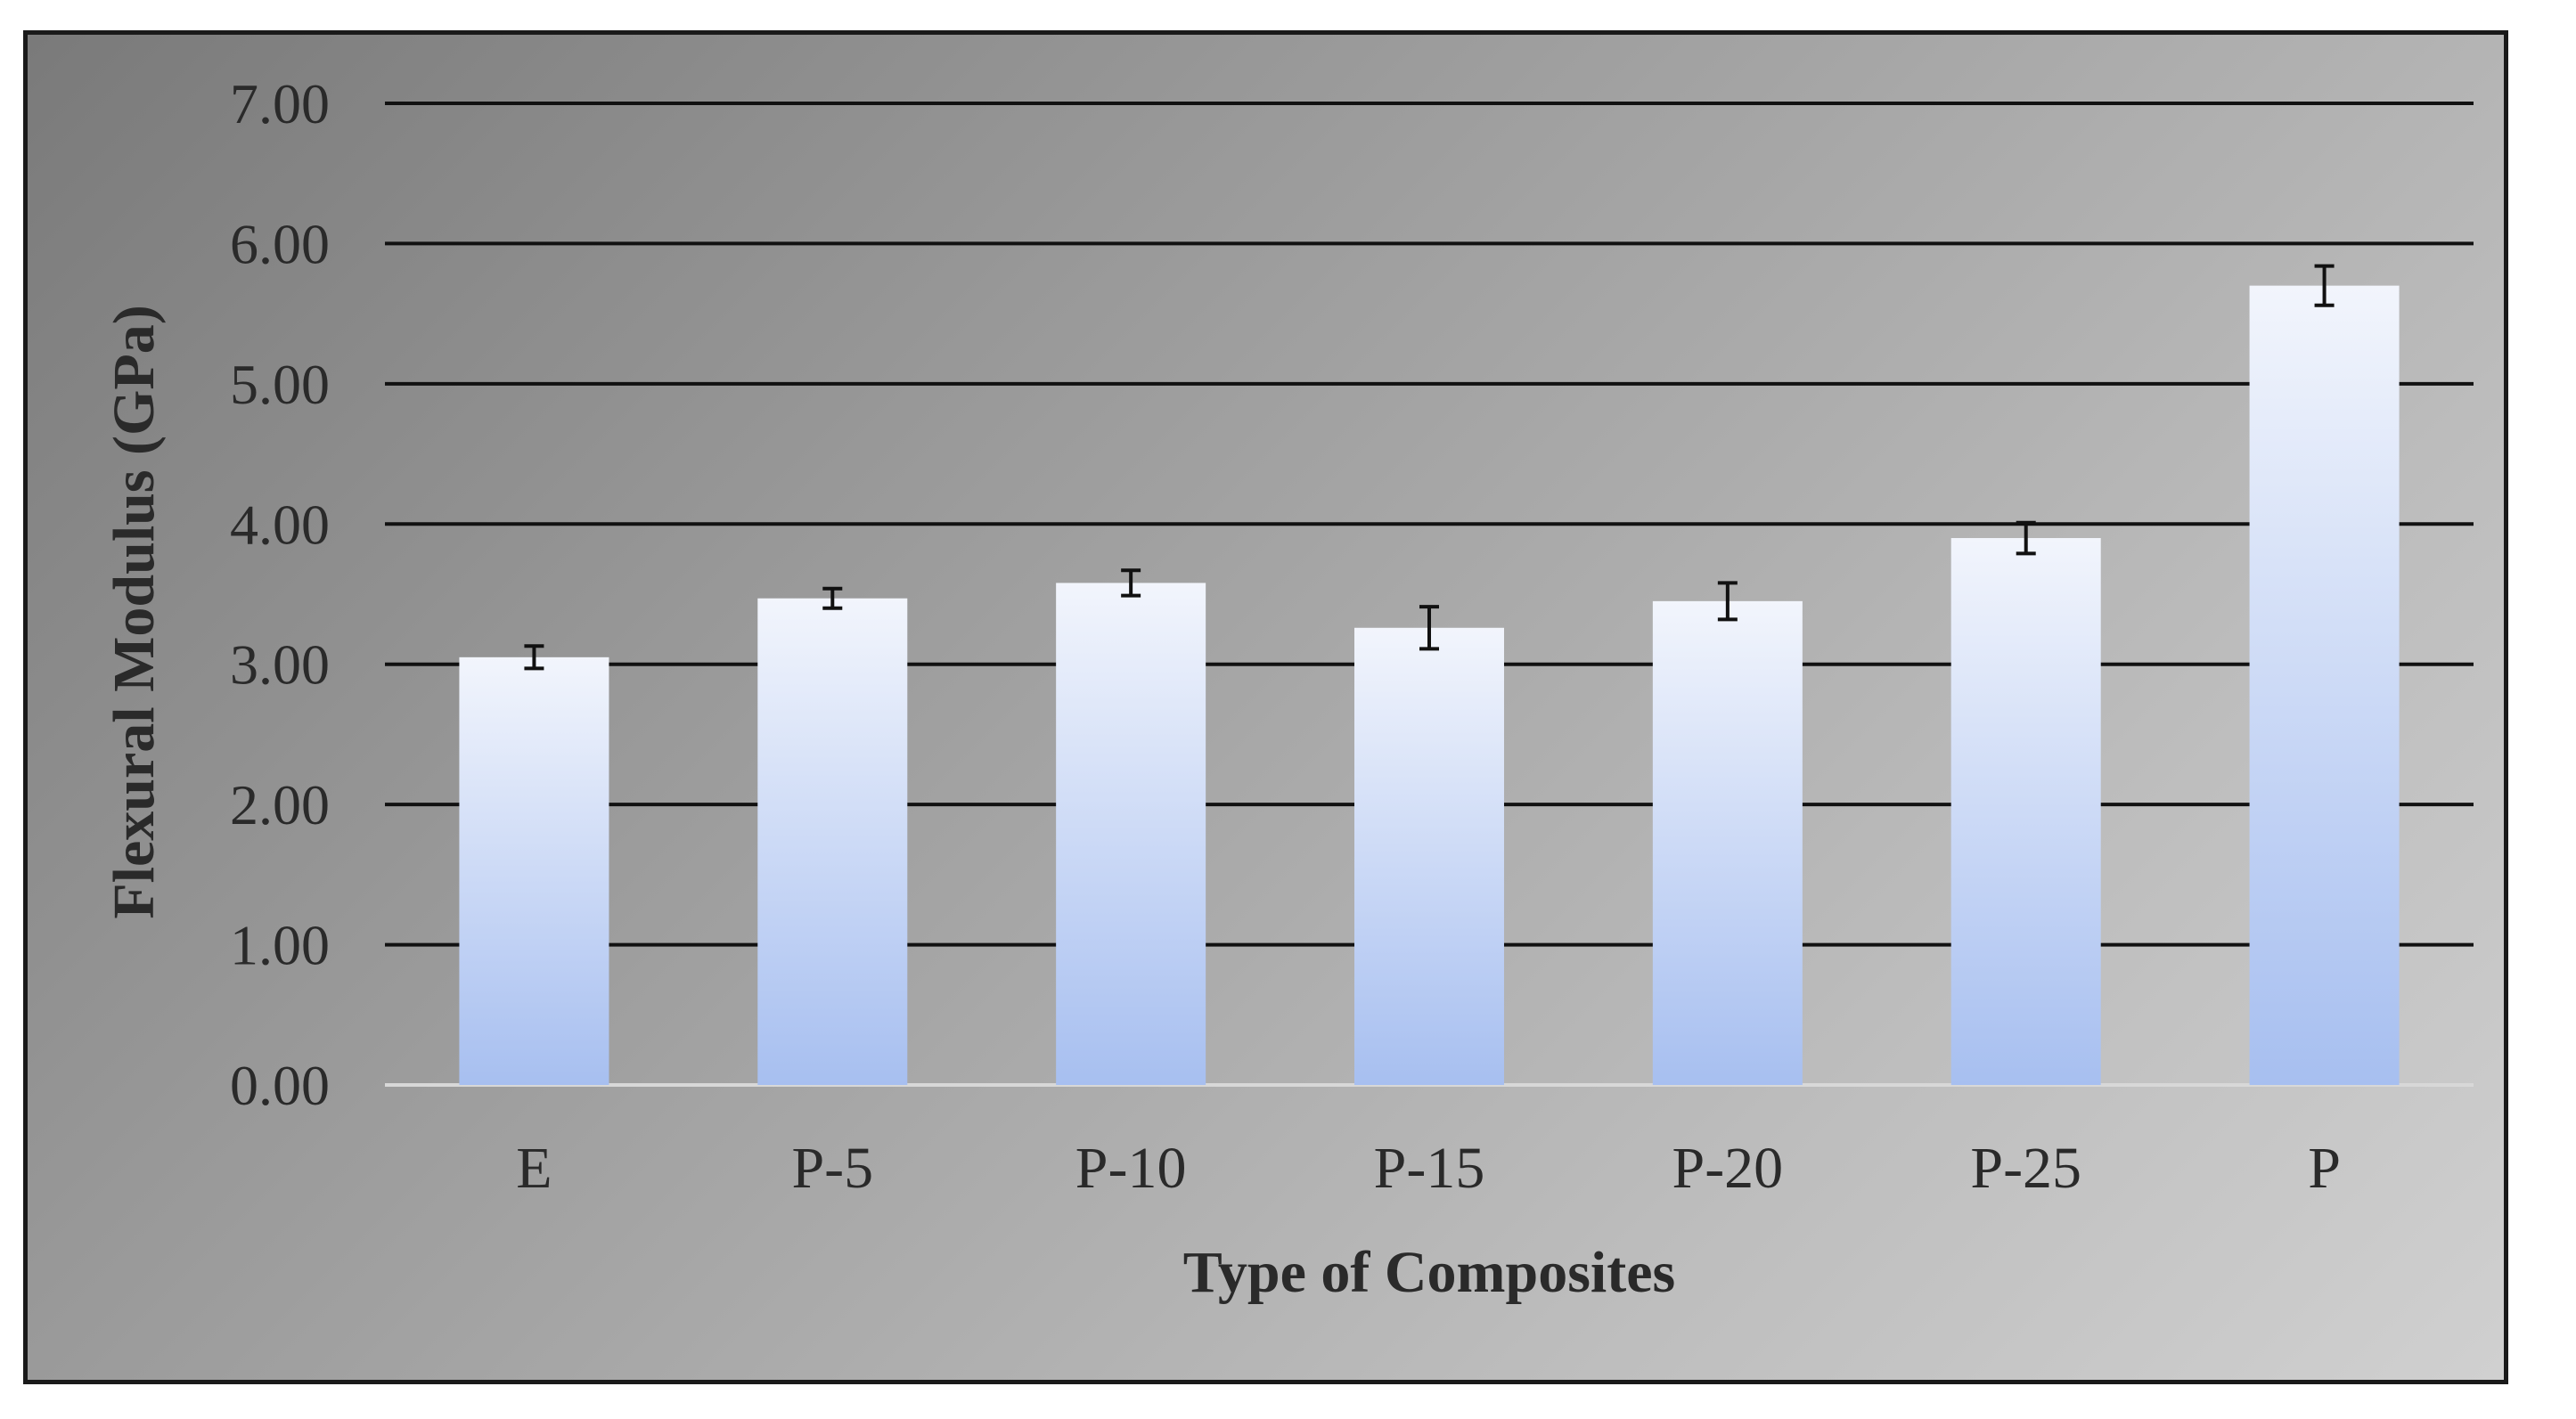 This screenshot has height=1419, width=2576. What do you see at coordinates (534, 657) in the screenshot?
I see `error-bar-e` at bounding box center [534, 657].